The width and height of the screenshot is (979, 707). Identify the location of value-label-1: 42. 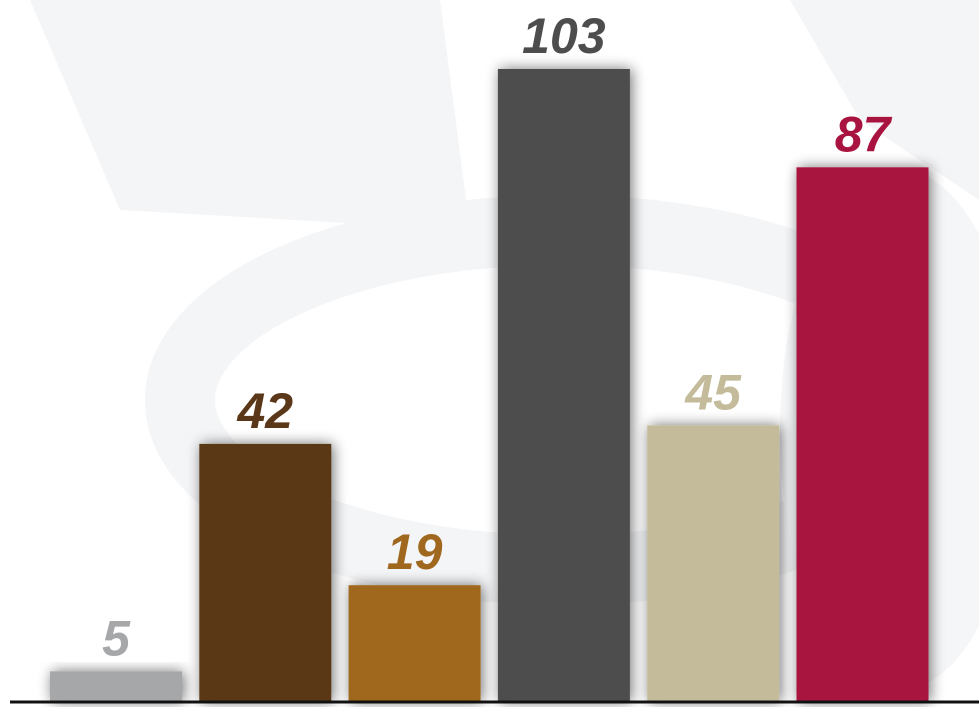
(264, 411).